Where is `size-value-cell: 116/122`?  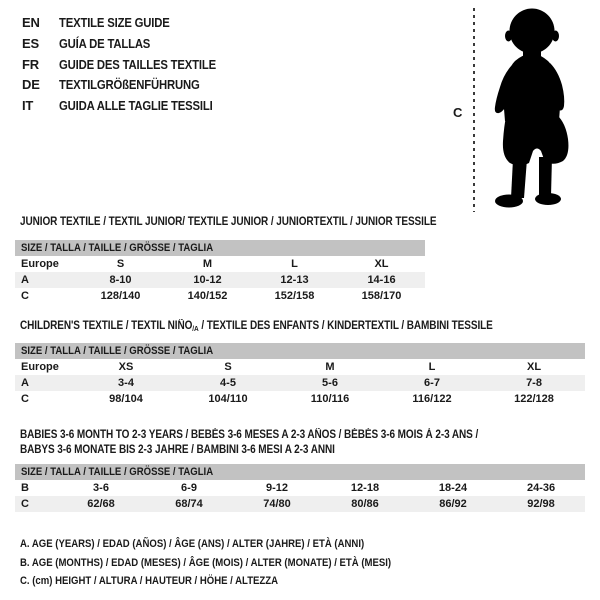 size-value-cell: 116/122 is located at coordinates (432, 399).